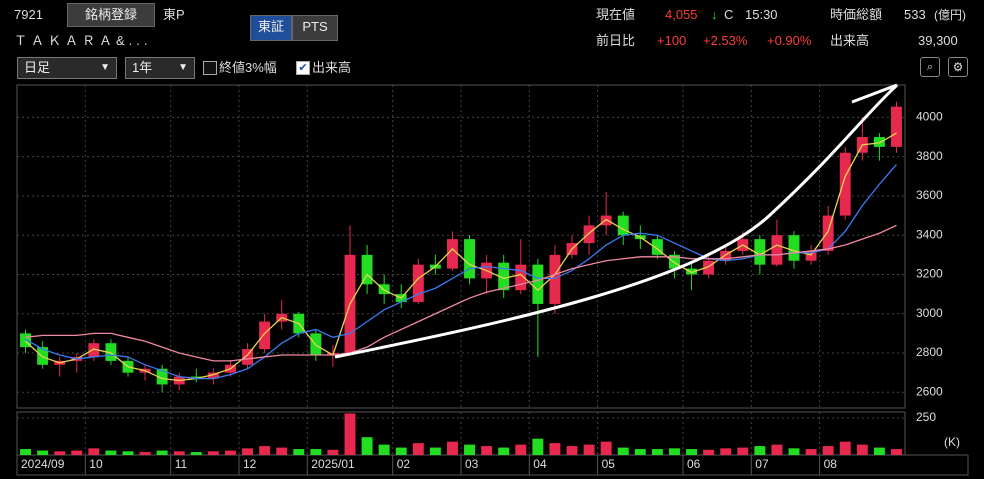 The width and height of the screenshot is (984, 479). What do you see at coordinates (43, 464) in the screenshot?
I see `x-tick-label: 2024/09` at bounding box center [43, 464].